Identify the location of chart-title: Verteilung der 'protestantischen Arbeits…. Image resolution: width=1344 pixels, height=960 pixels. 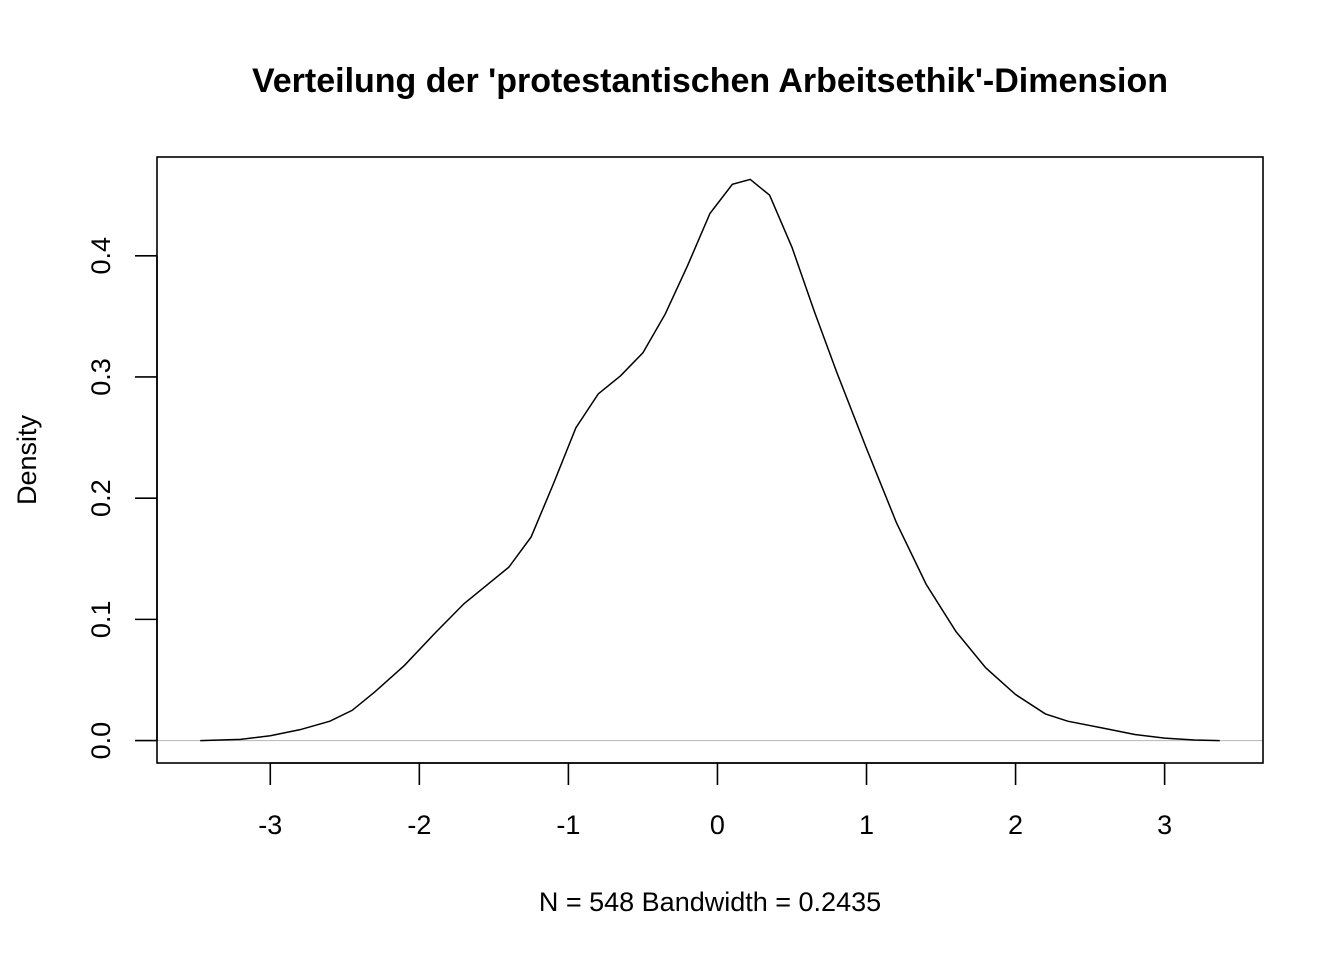
(710, 81).